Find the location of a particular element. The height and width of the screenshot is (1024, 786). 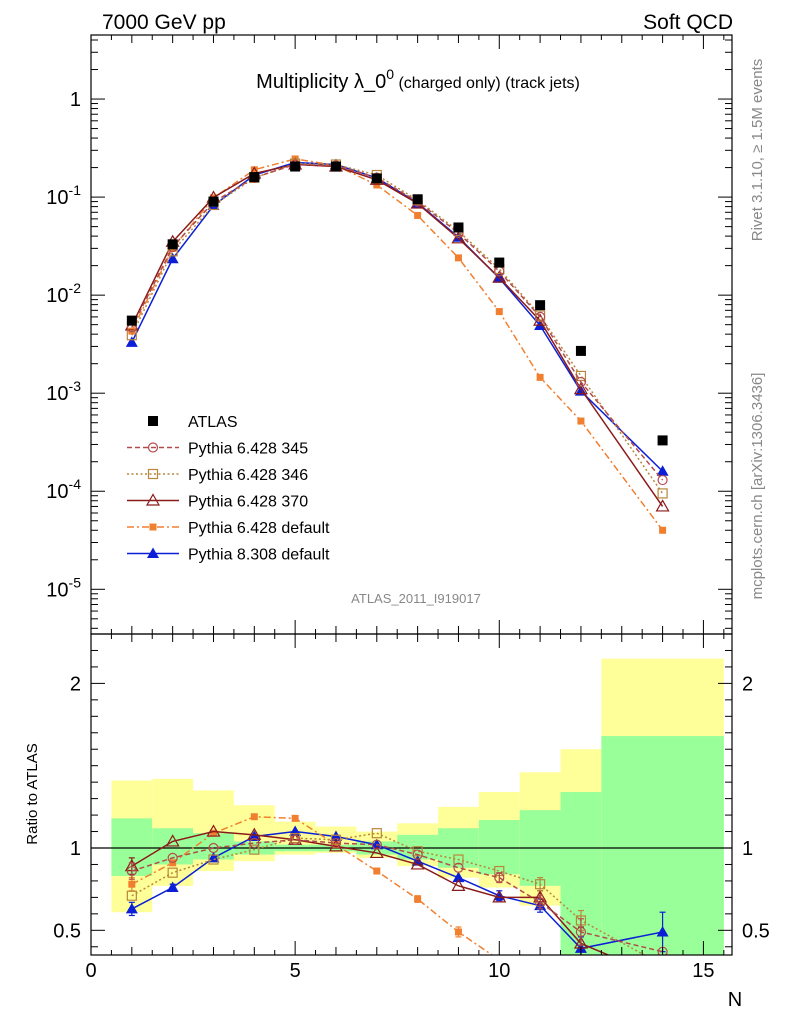

main-y-tick-label: 10⁻³ is located at coordinates (63, 391).